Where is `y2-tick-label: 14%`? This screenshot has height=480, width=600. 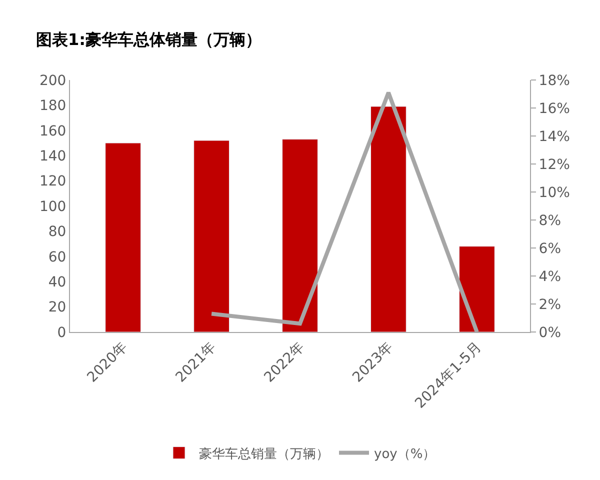
y2-tick-label: 14% is located at coordinates (554, 136).